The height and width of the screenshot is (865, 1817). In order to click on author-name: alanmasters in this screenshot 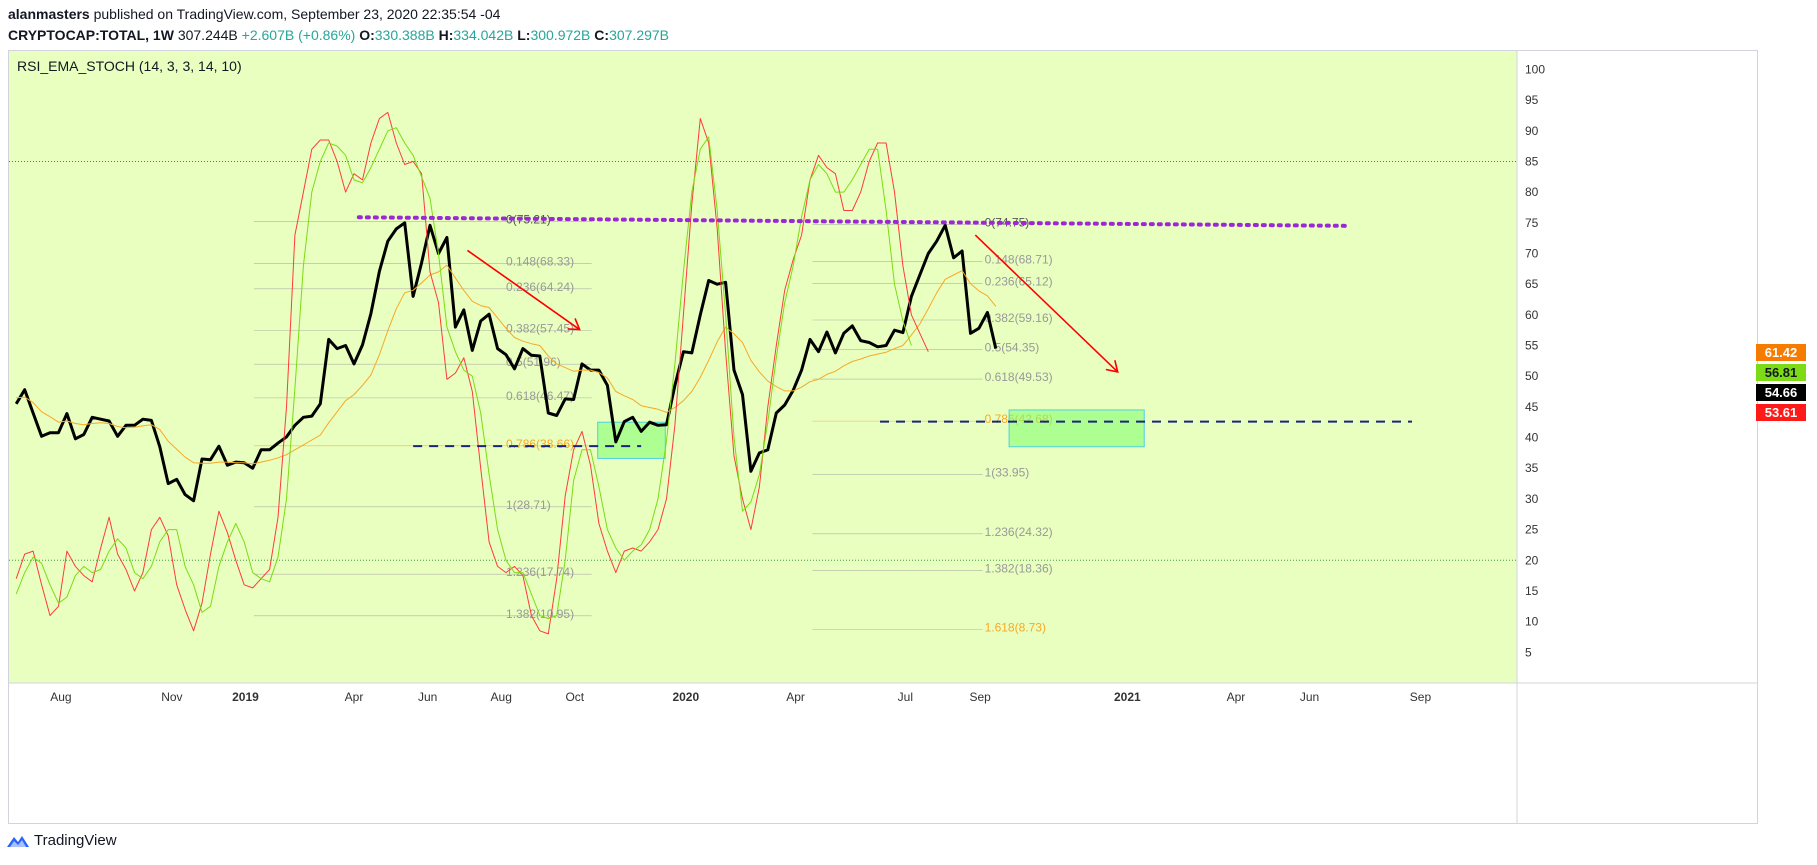, I will do `click(49, 14)`.